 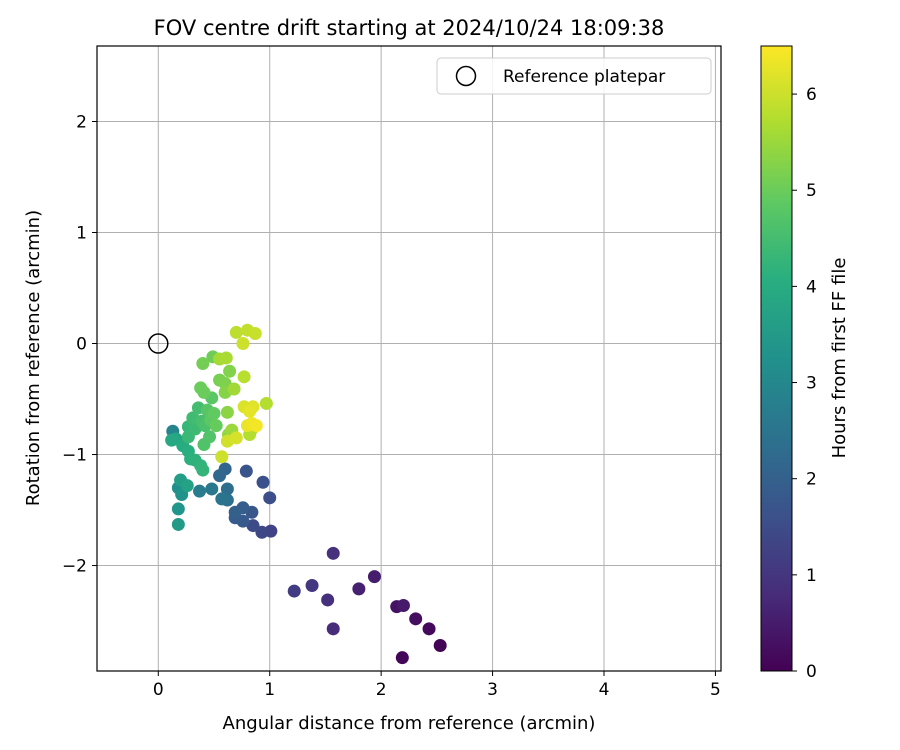 I want to click on colorbar-ticks: 0 1 2 3 4 5 6, so click(x=804, y=383).